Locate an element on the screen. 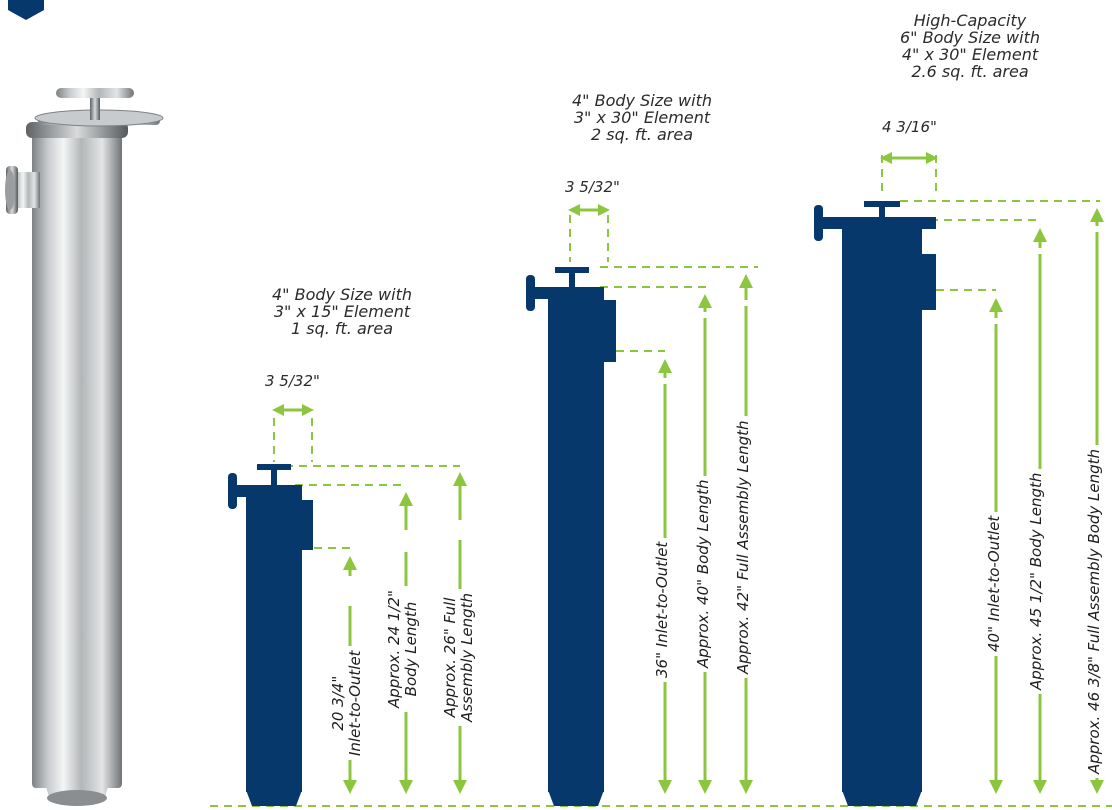 The image size is (1112, 810). v1-assembly-arrow-bottom-head is located at coordinates (460, 787).